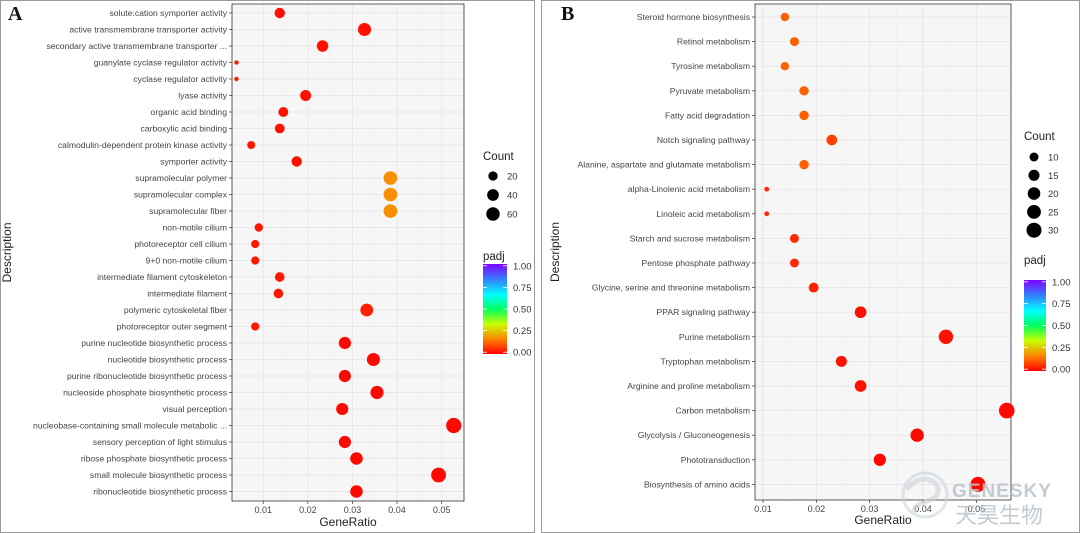 The image size is (1080, 533). I want to click on x-axis-title: GeneRatio, so click(348, 522).